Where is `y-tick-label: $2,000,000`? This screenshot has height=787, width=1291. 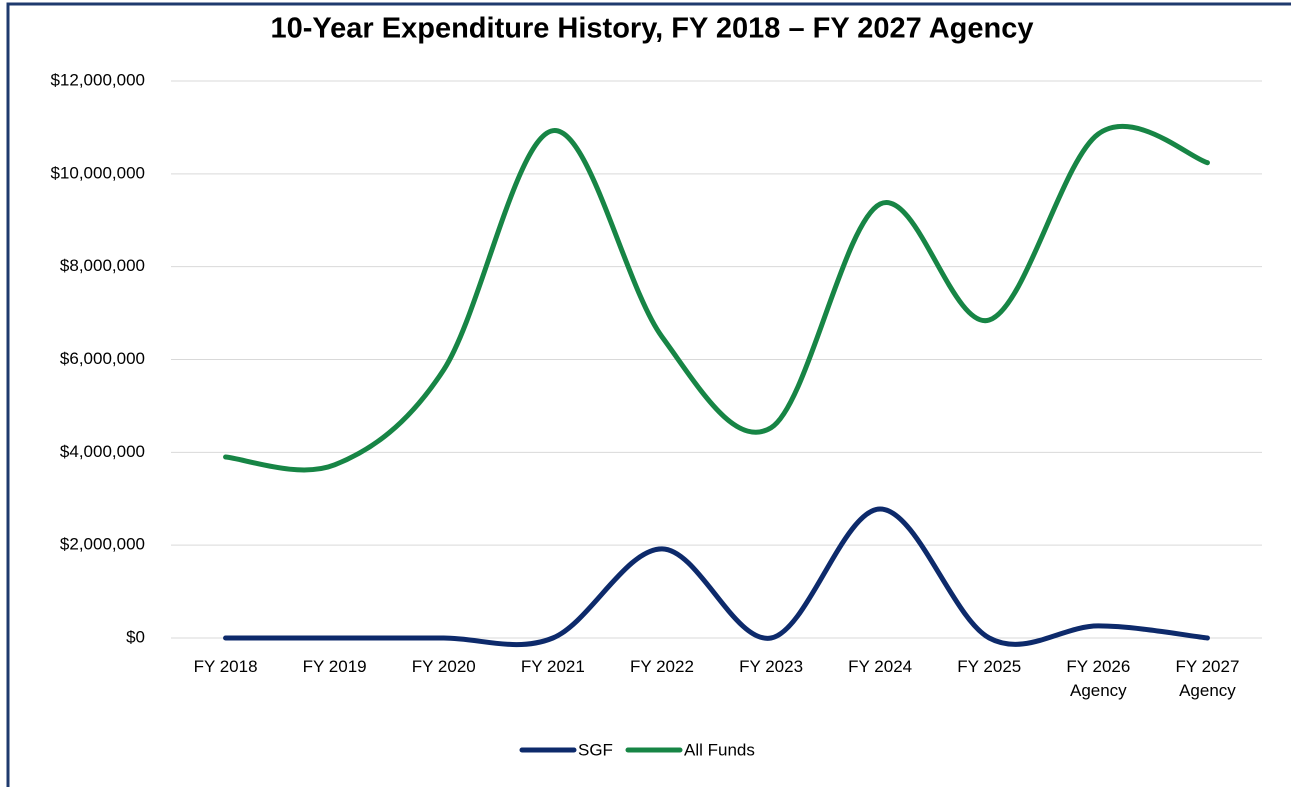
y-tick-label: $2,000,000 is located at coordinates (102, 544).